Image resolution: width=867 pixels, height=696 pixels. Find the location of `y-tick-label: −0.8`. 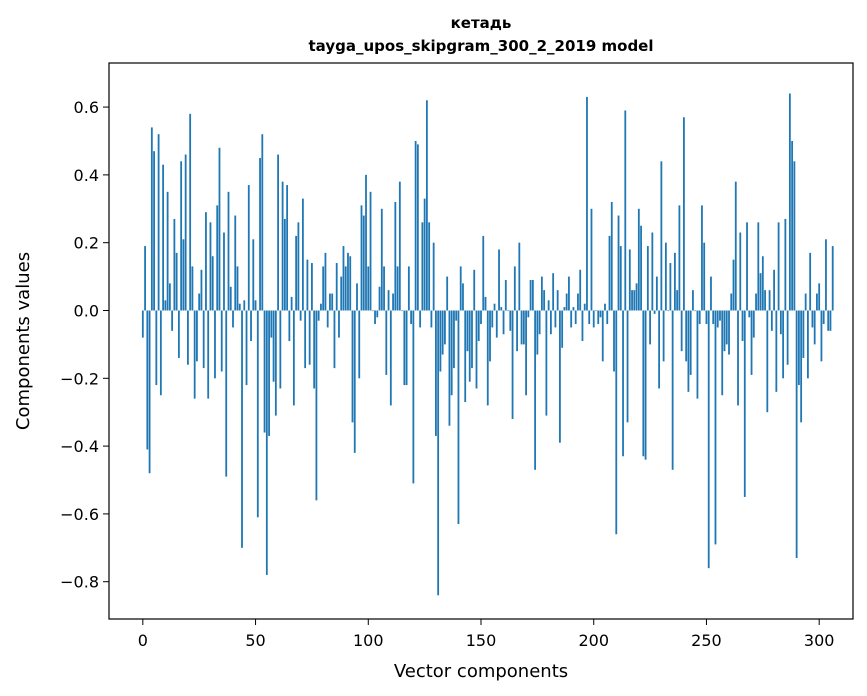

y-tick-label: −0.8 is located at coordinates (79, 582).